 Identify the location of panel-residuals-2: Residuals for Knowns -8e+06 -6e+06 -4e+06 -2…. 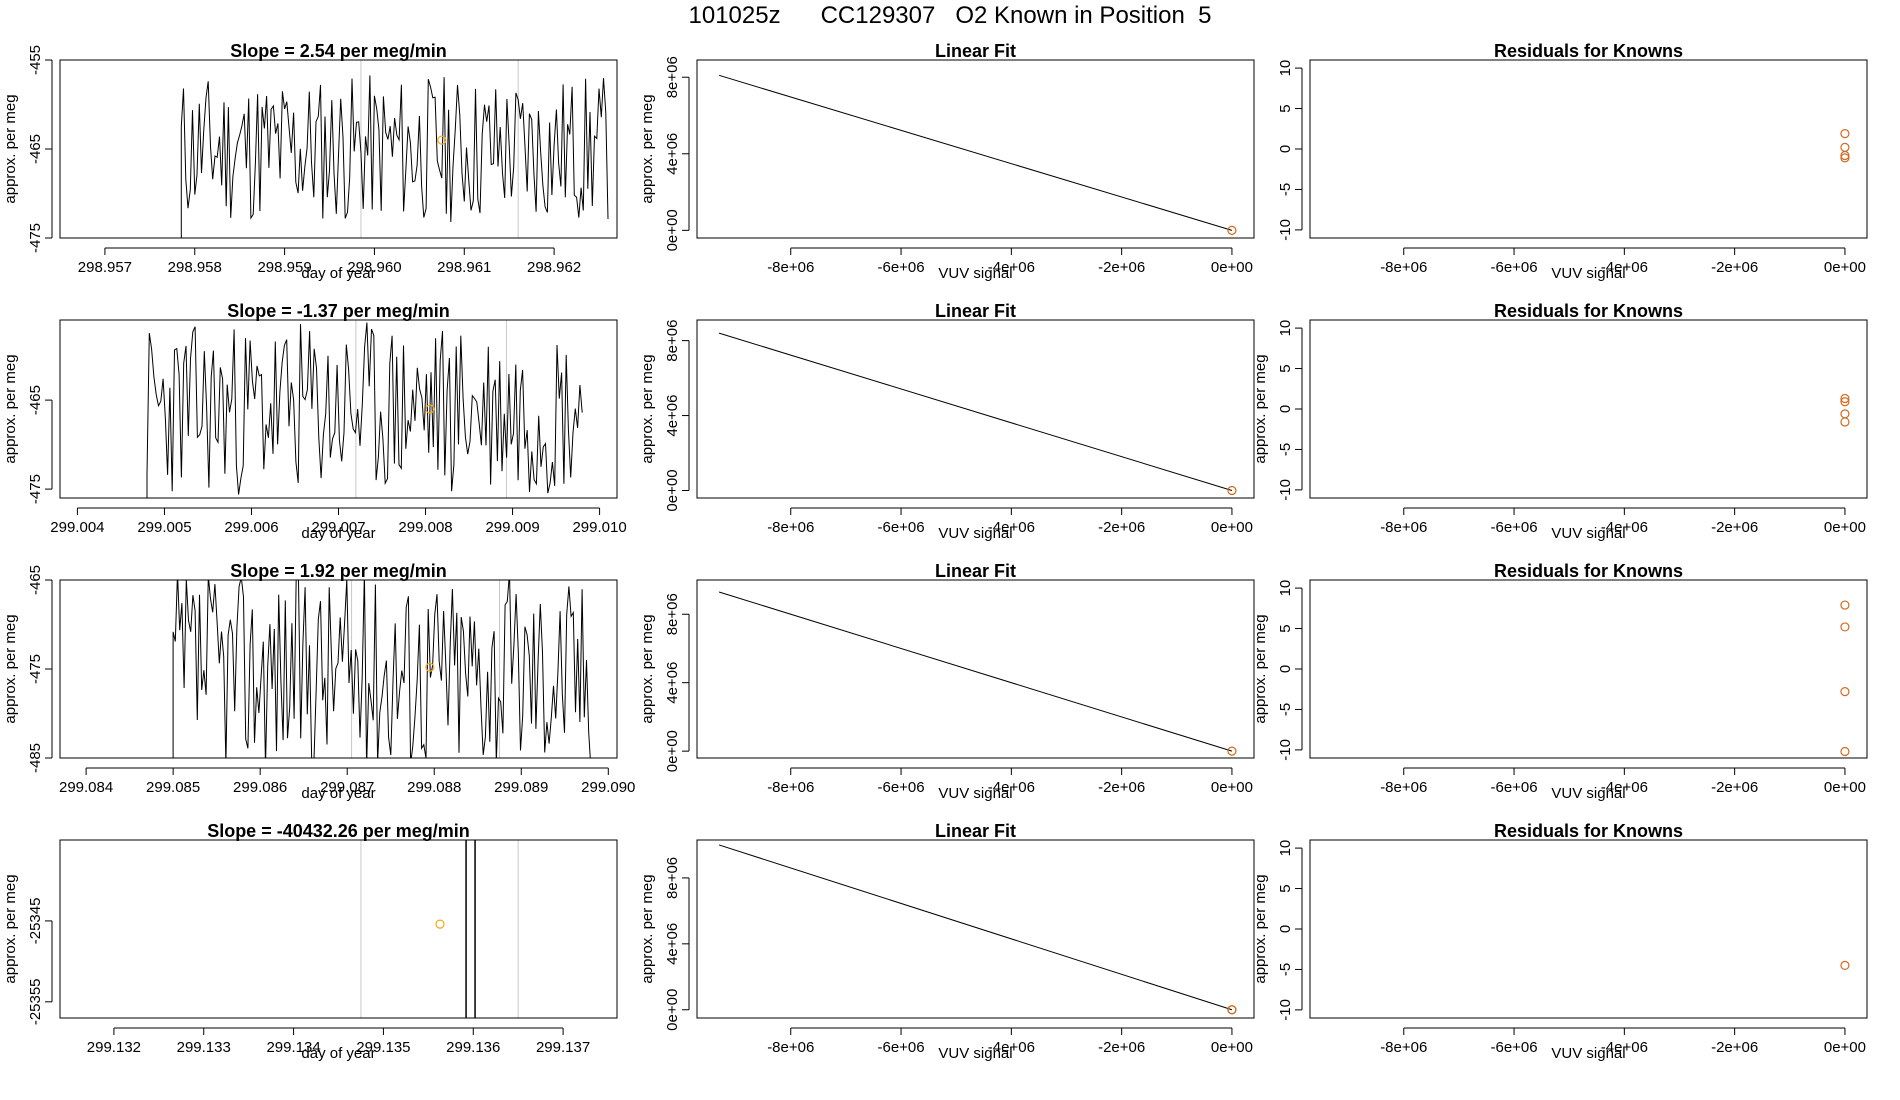
(1560, 681).